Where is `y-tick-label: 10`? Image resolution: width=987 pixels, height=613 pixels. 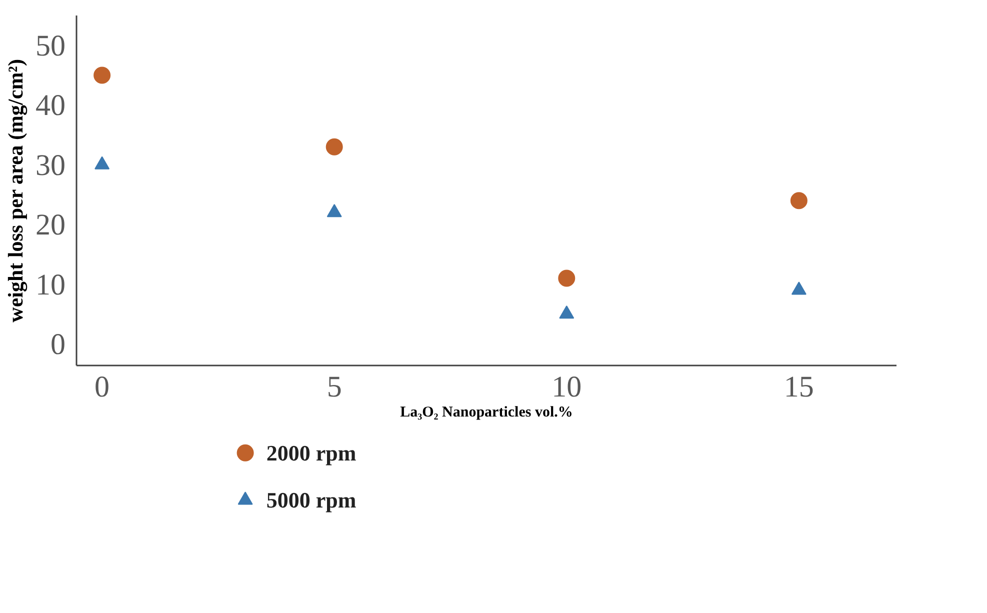
y-tick-label: 10 is located at coordinates (51, 285).